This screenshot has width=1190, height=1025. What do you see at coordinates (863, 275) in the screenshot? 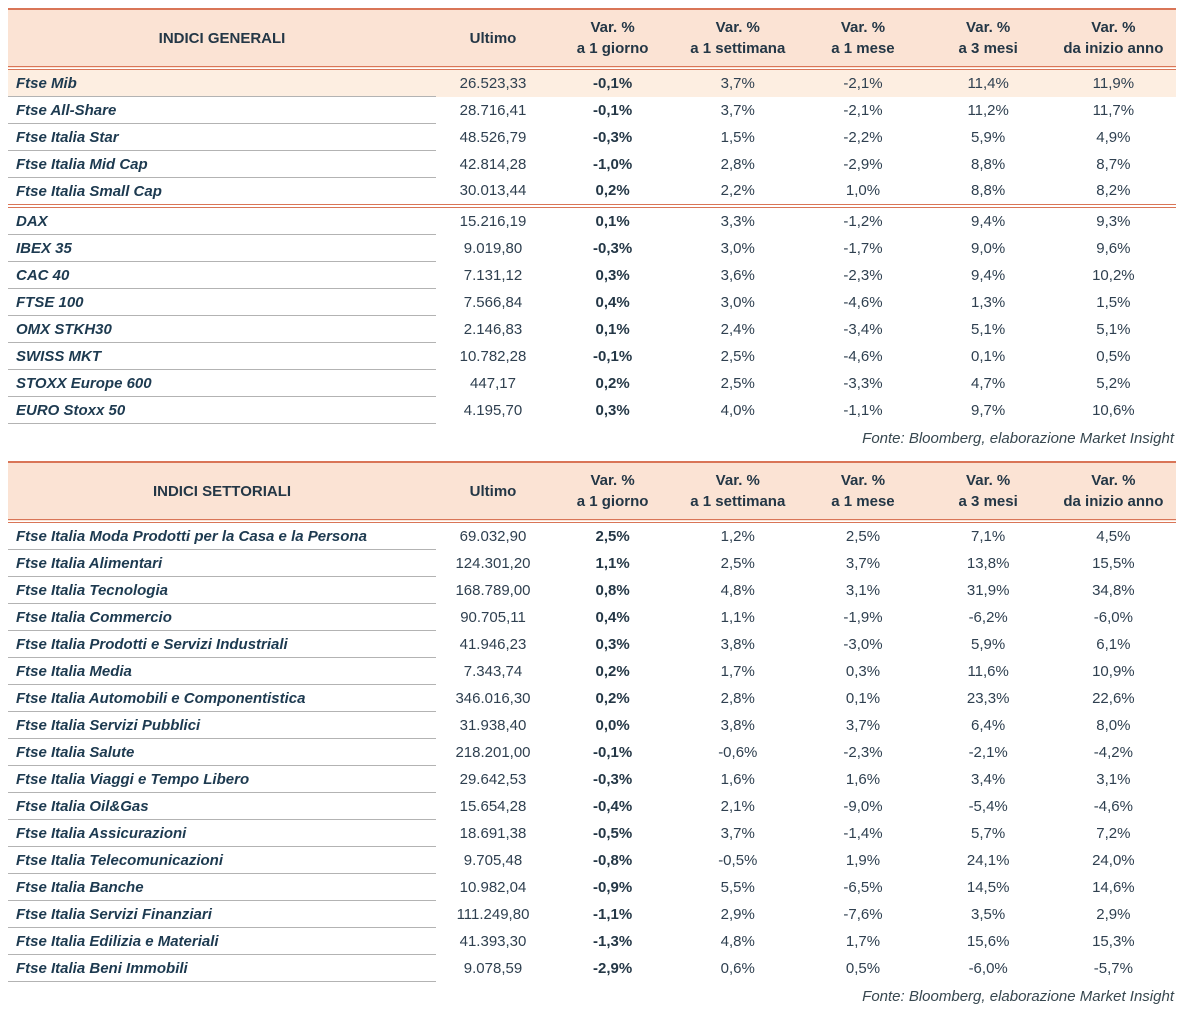
I see `var-1month-value: -2,3%` at bounding box center [863, 275].